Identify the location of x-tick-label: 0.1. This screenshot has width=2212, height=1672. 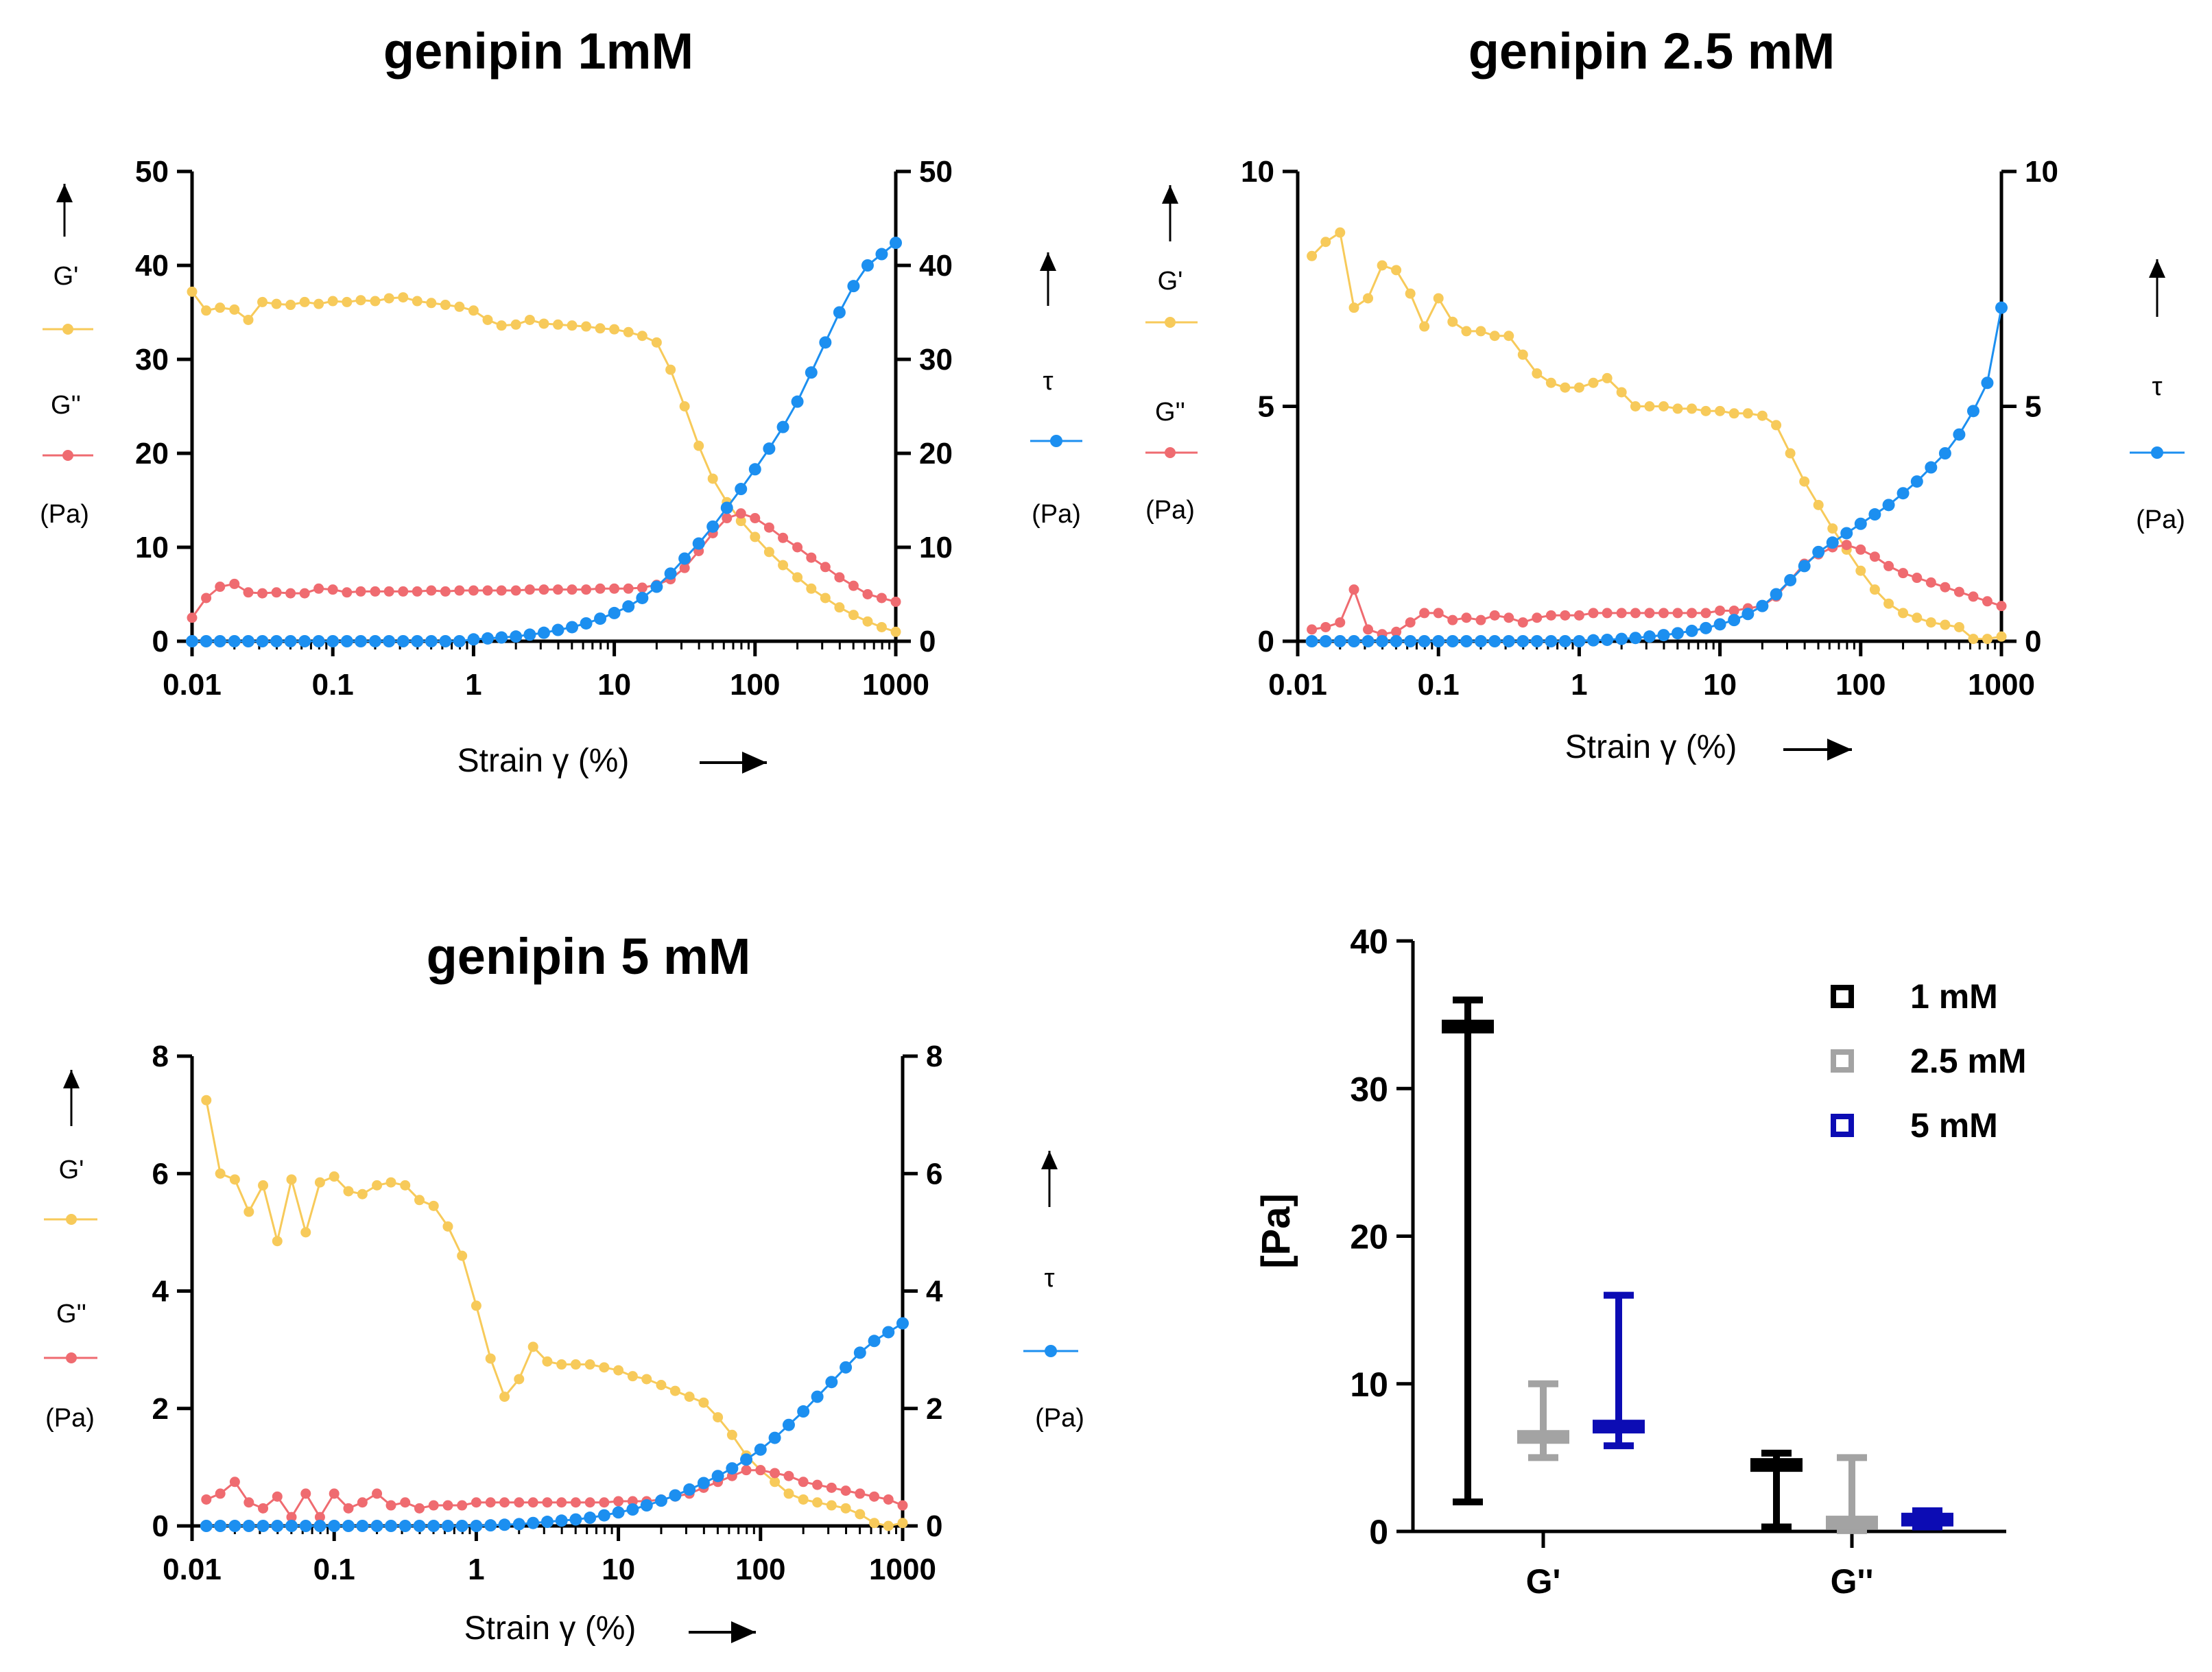
(334, 1569).